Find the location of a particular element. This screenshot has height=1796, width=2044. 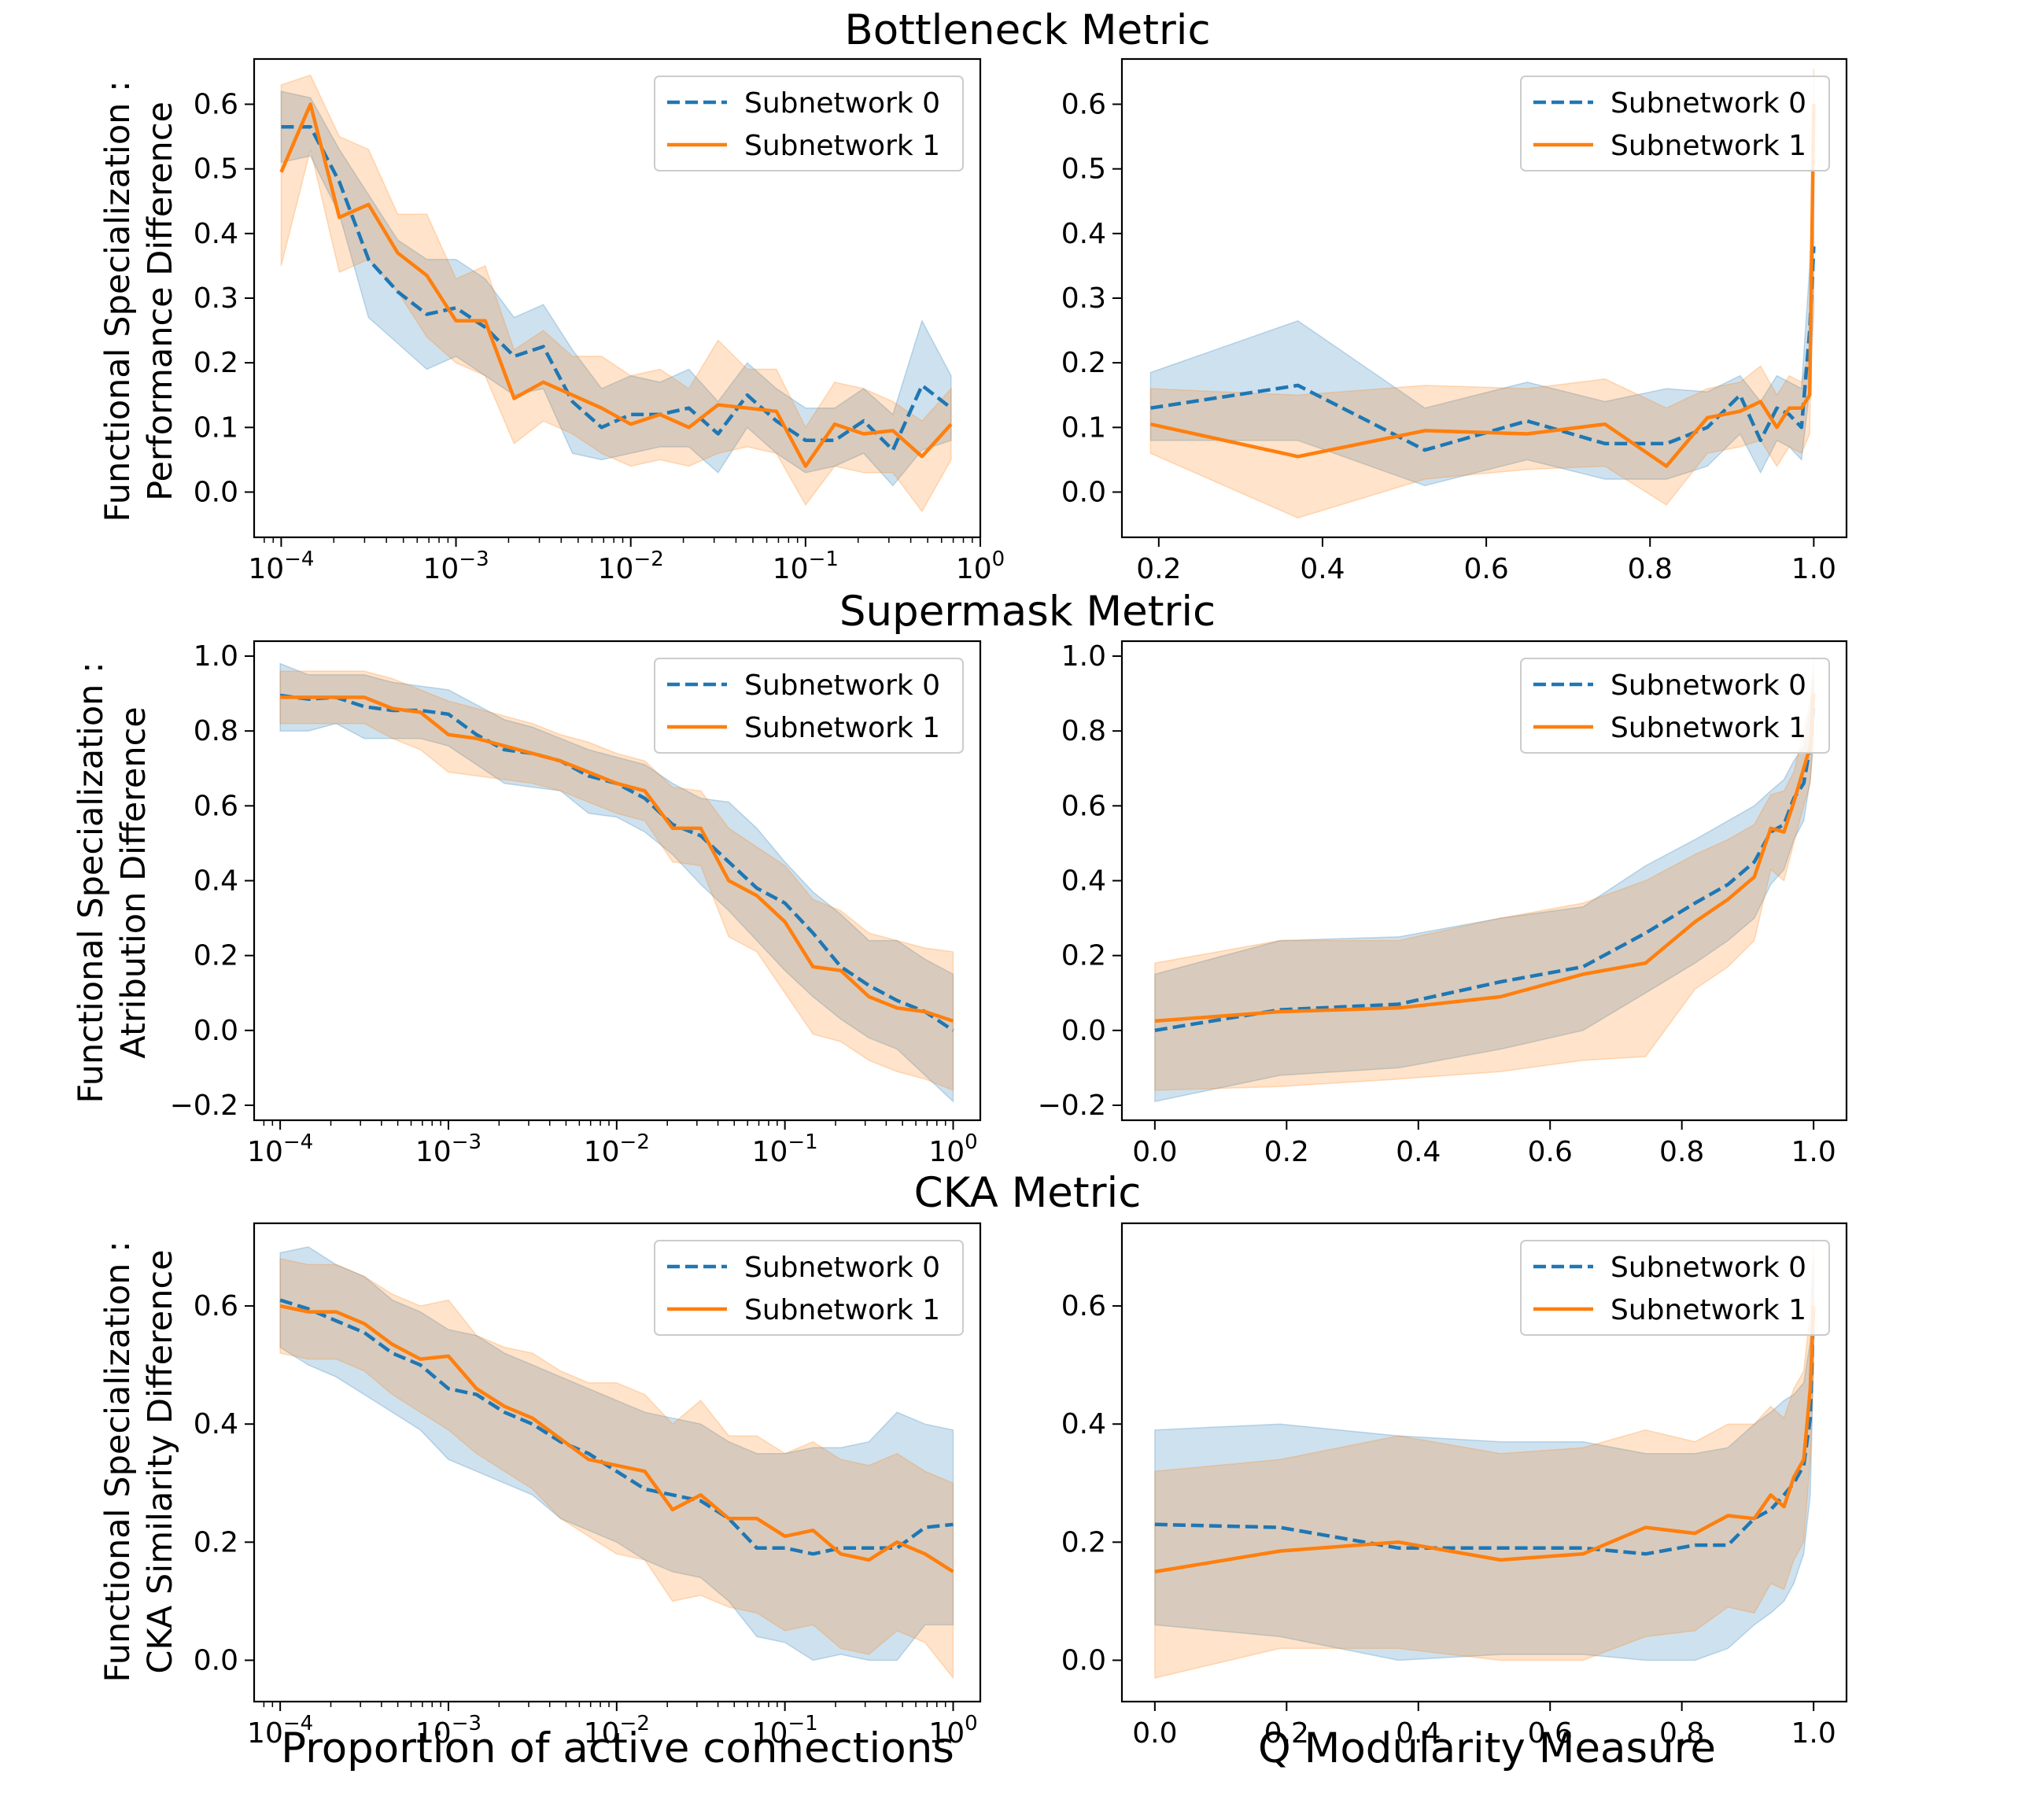

ylabel-supermask-line1: Functional Specialization : is located at coordinates (92, 882).